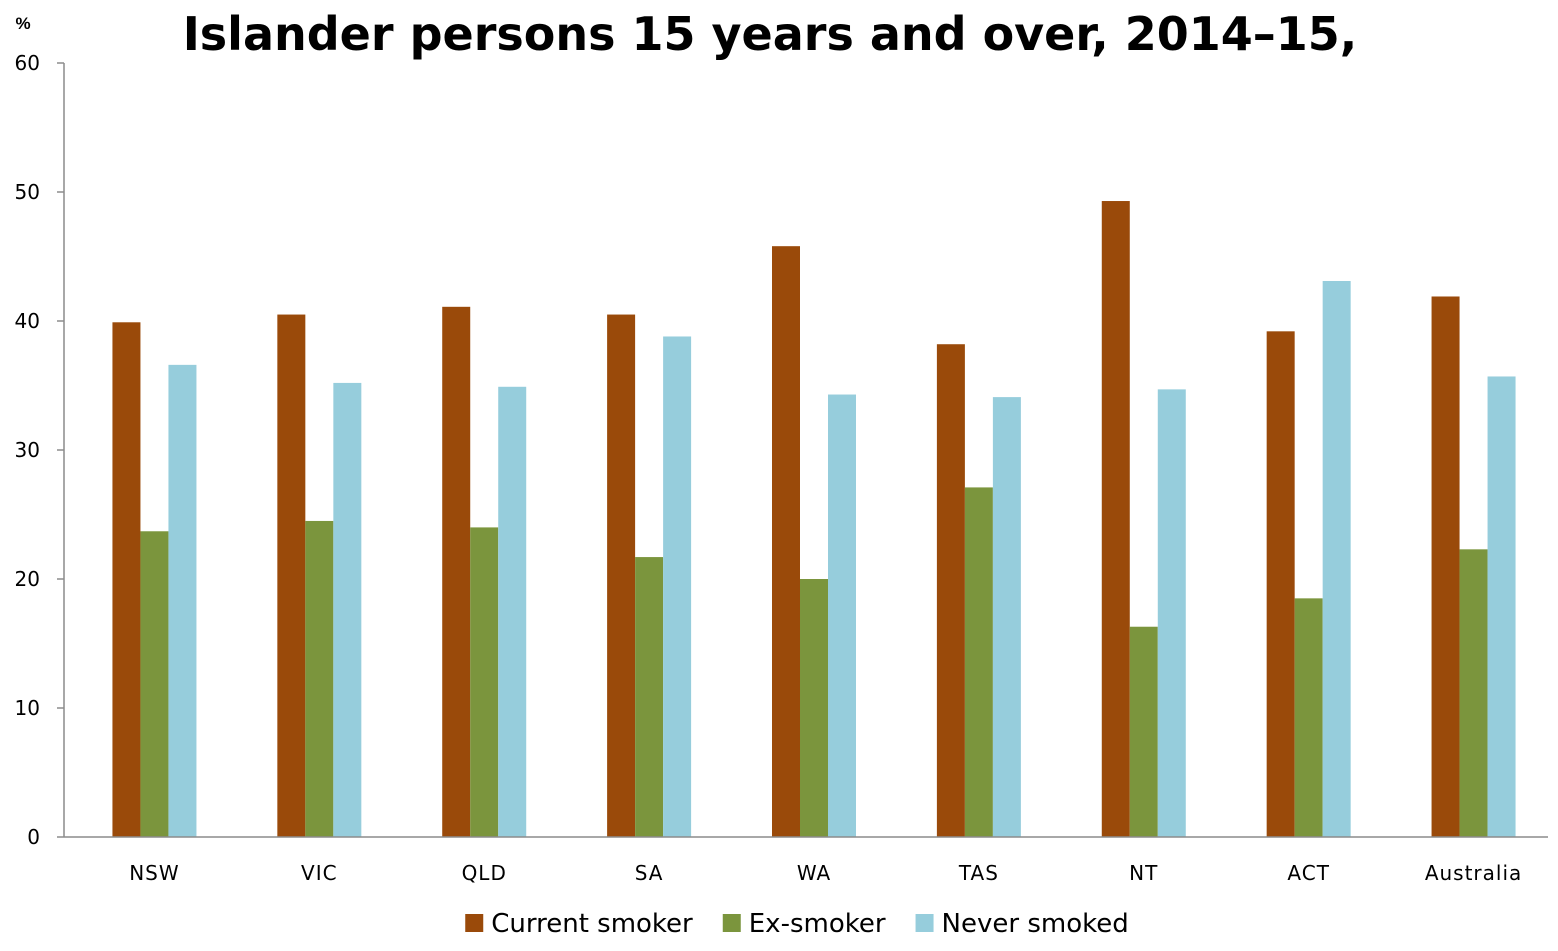 Image resolution: width=1558 pixels, height=951 pixels. Describe the element at coordinates (649, 873) in the screenshot. I see `x-tick-label: SA` at that location.